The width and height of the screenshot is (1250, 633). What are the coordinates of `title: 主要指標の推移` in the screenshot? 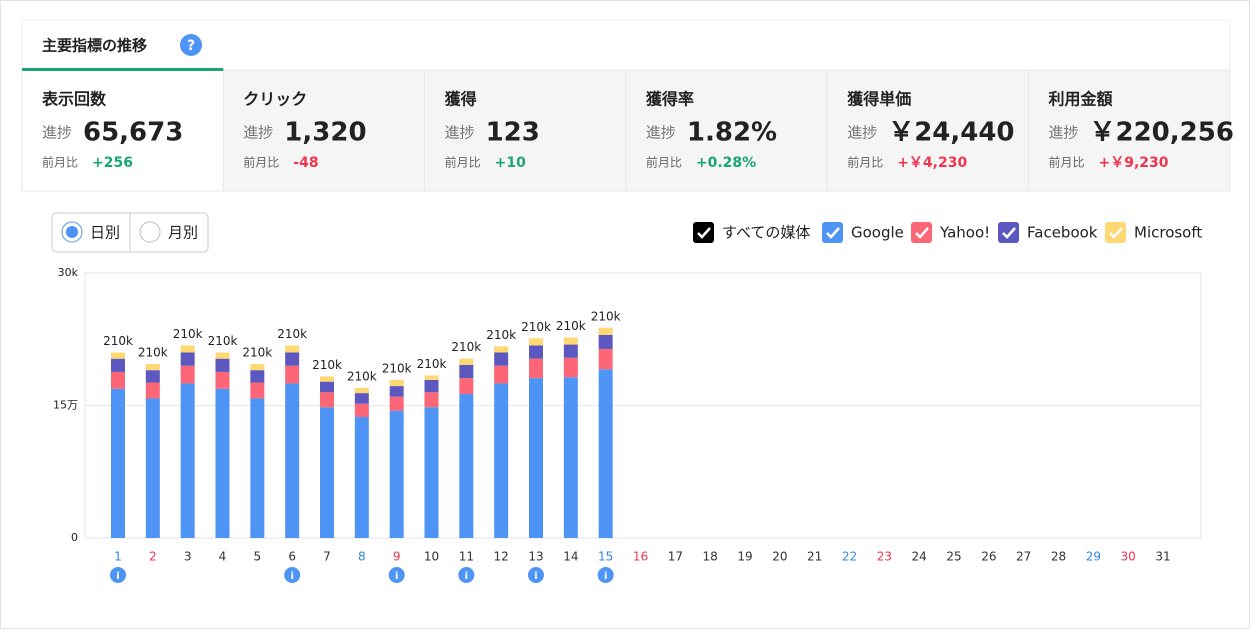 It's located at (94, 46).